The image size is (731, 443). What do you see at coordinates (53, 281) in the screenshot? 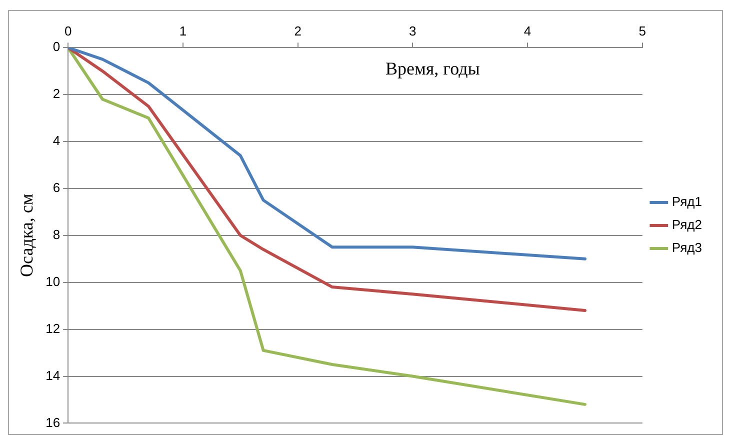
I see `y-tick-label: 10` at bounding box center [53, 281].